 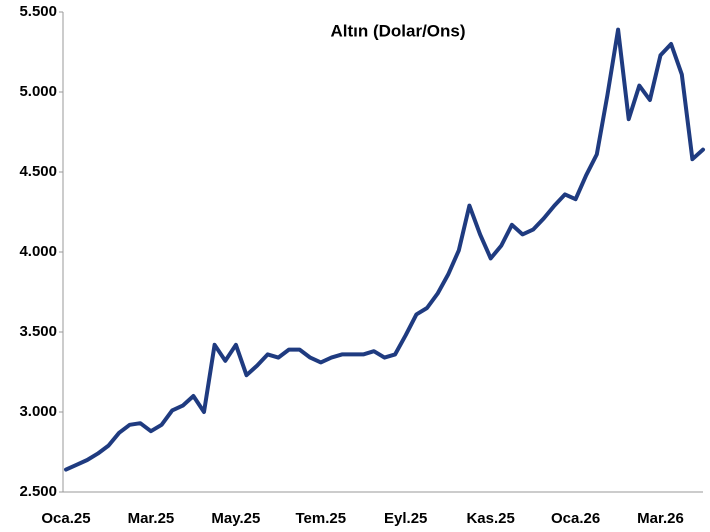 I want to click on x-tick-label: Tem.25, so click(x=321, y=518).